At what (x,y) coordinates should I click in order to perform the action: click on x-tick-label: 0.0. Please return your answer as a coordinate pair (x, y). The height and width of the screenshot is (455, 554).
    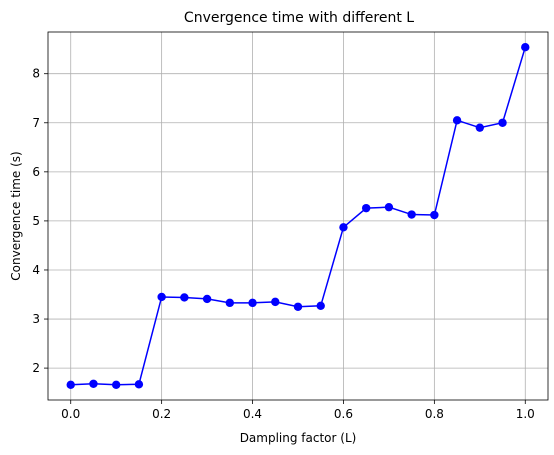
    Looking at the image, I should click on (70, 414).